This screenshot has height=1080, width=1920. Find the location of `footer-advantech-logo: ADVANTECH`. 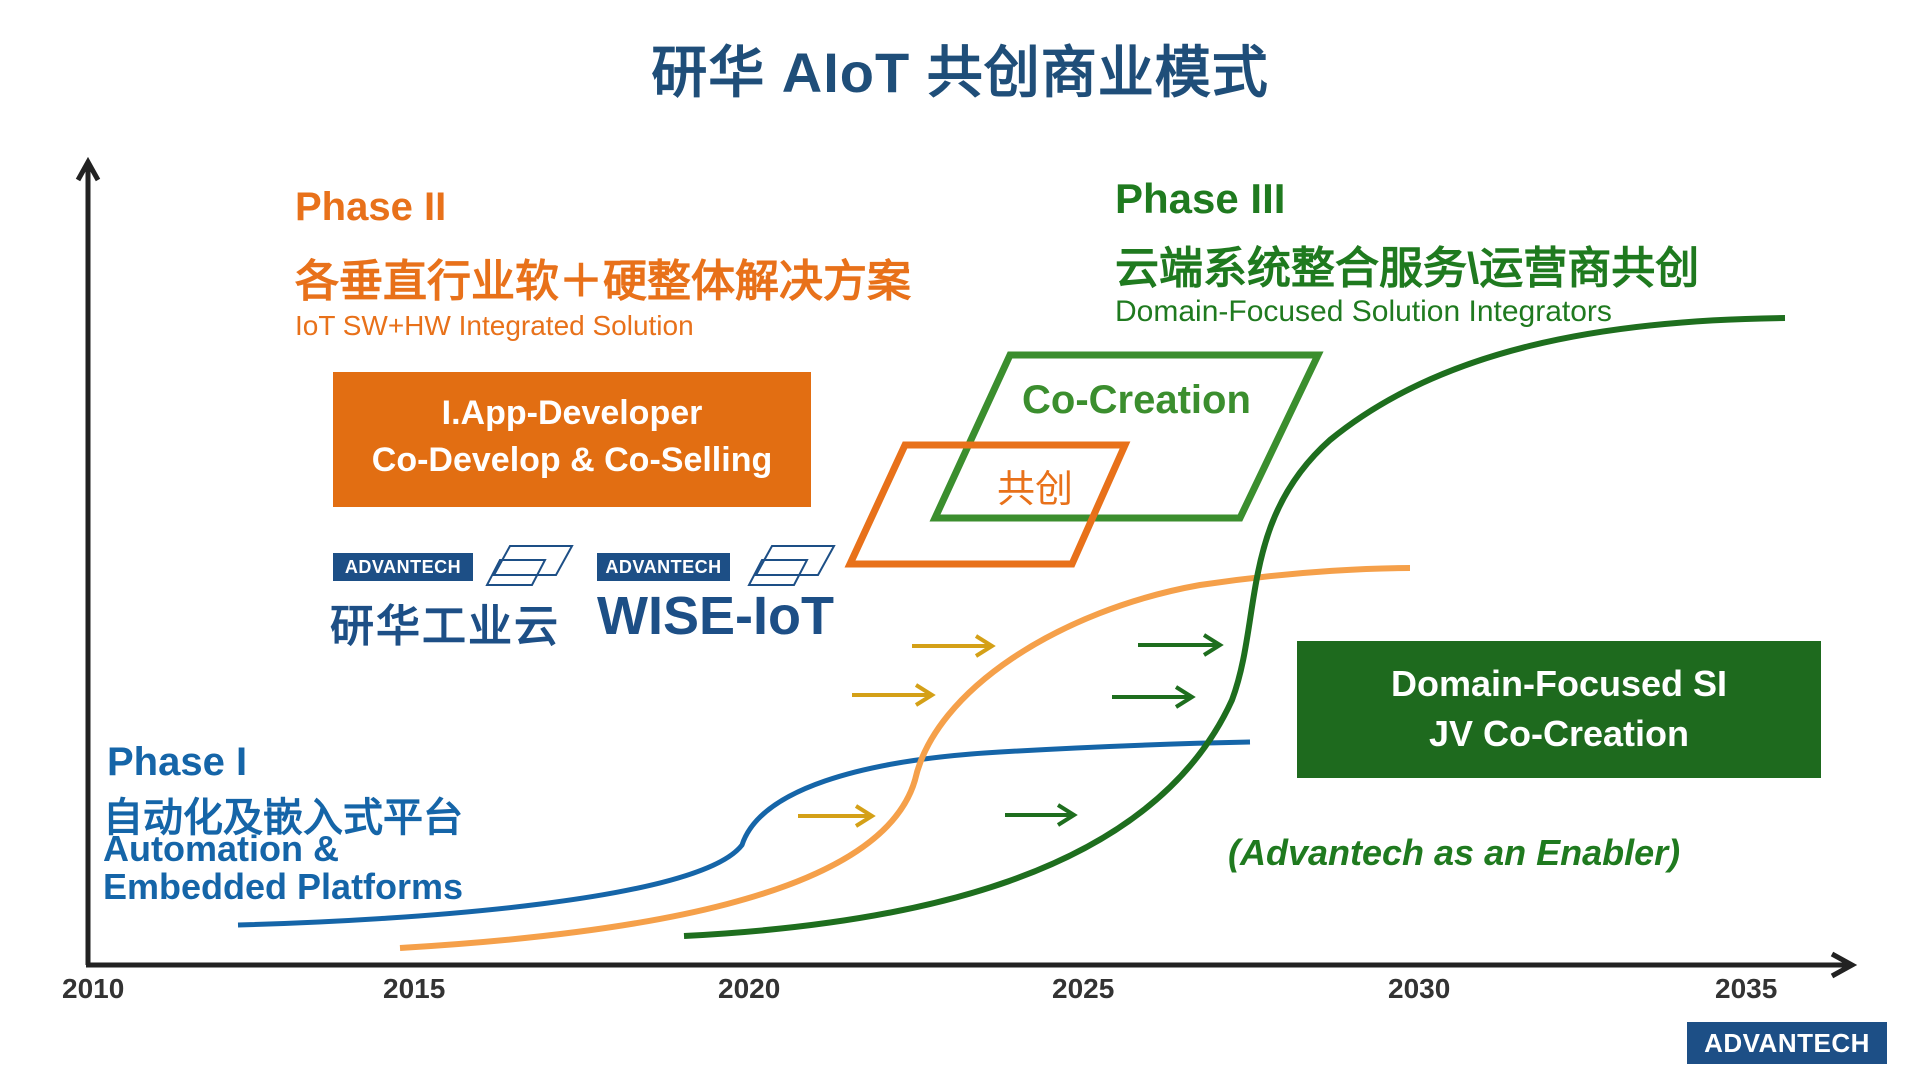

footer-advantech-logo: ADVANTECH is located at coordinates (1787, 1043).